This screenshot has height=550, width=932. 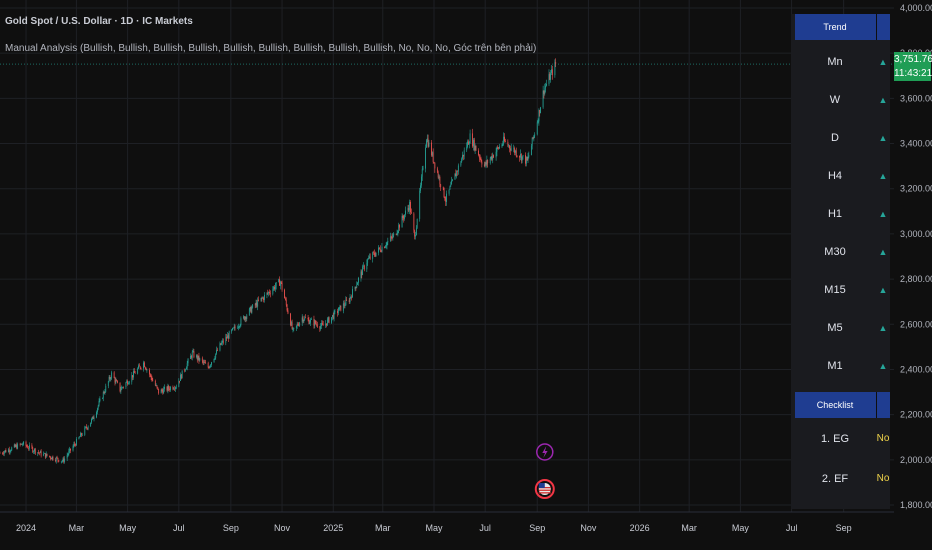 I want to click on trend-timeframe-label: M15, so click(x=835, y=290).